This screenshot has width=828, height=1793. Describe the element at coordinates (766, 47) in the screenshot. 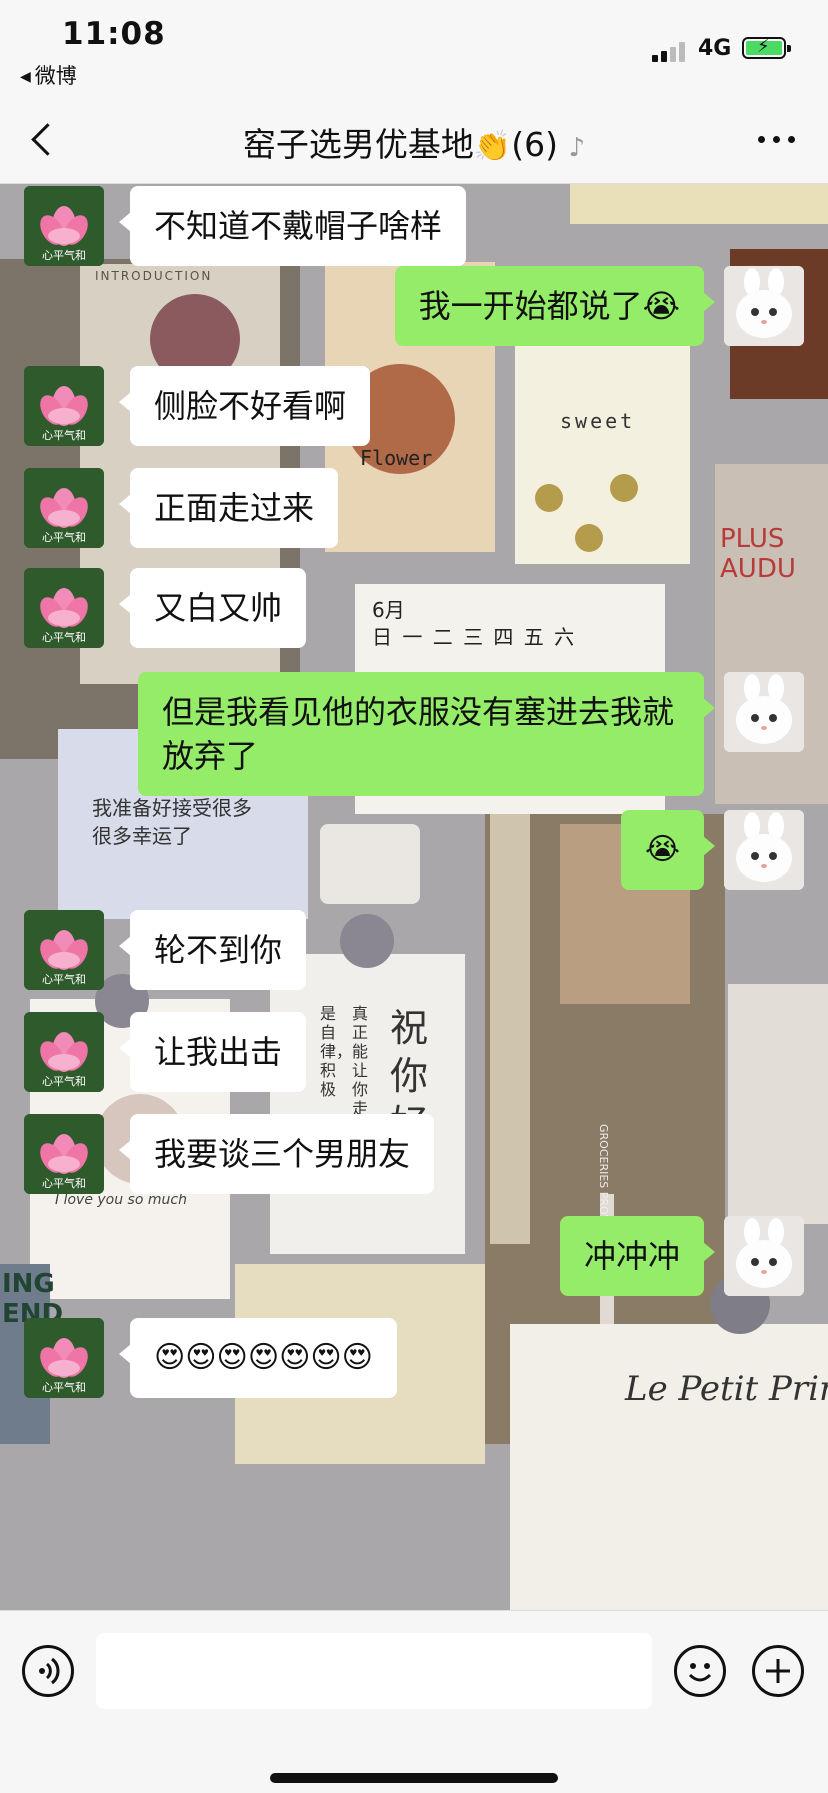

I see `battery-icon: ⚡` at that location.